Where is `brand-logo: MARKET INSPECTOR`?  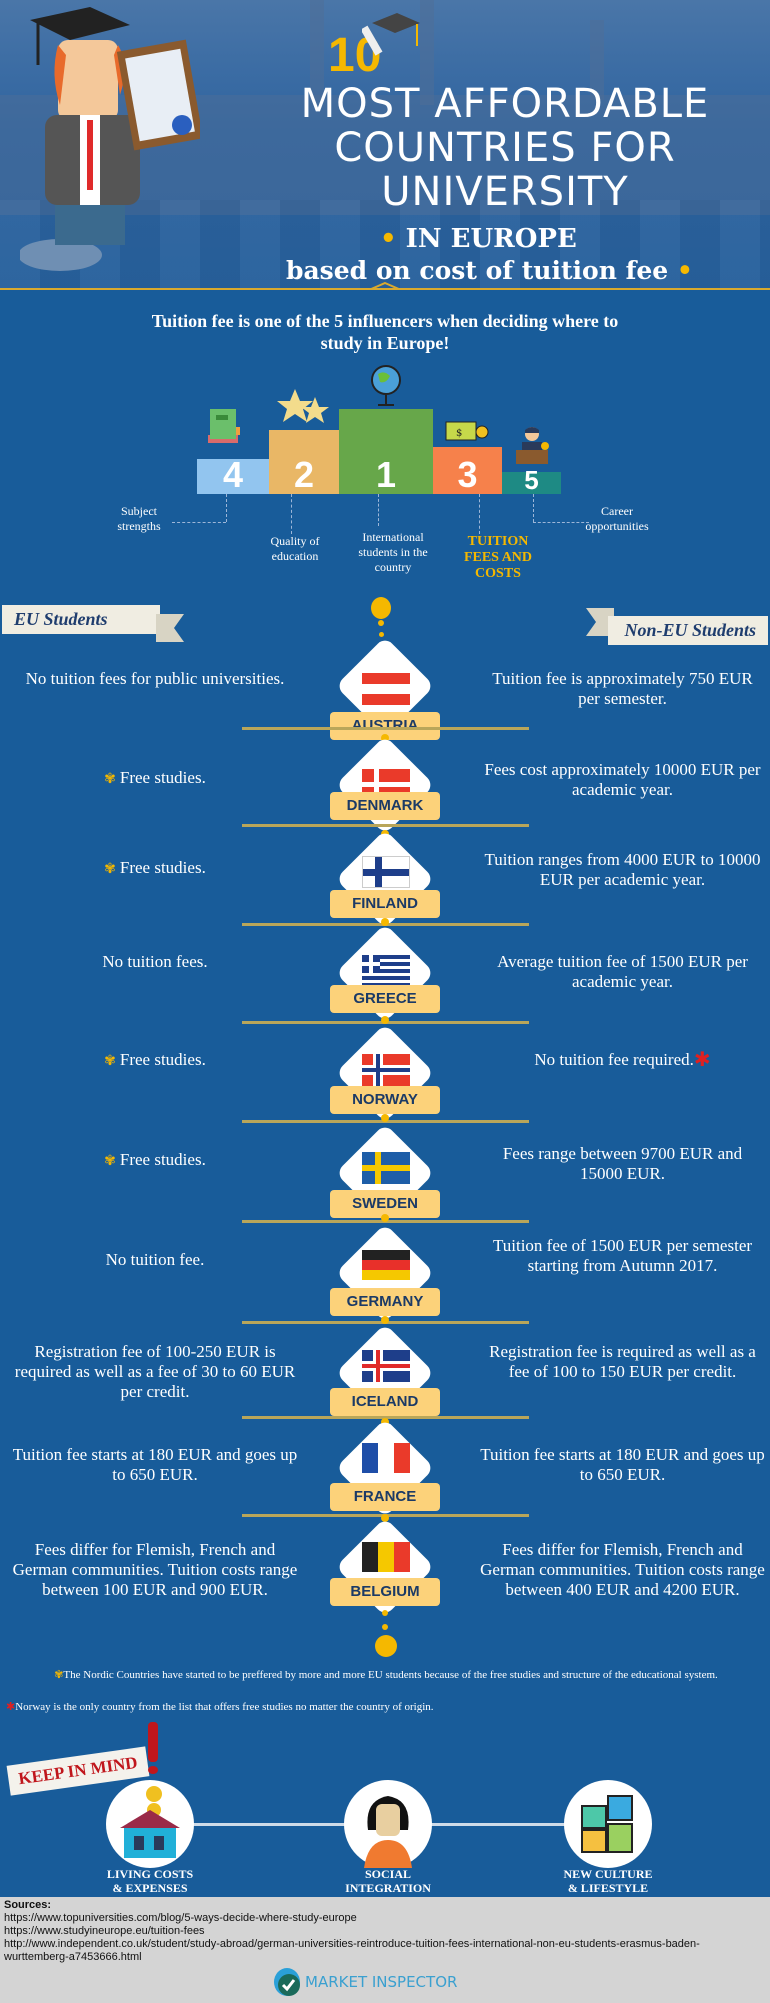
brand-logo: MARKET INSPECTOR is located at coordinates (364, 1982).